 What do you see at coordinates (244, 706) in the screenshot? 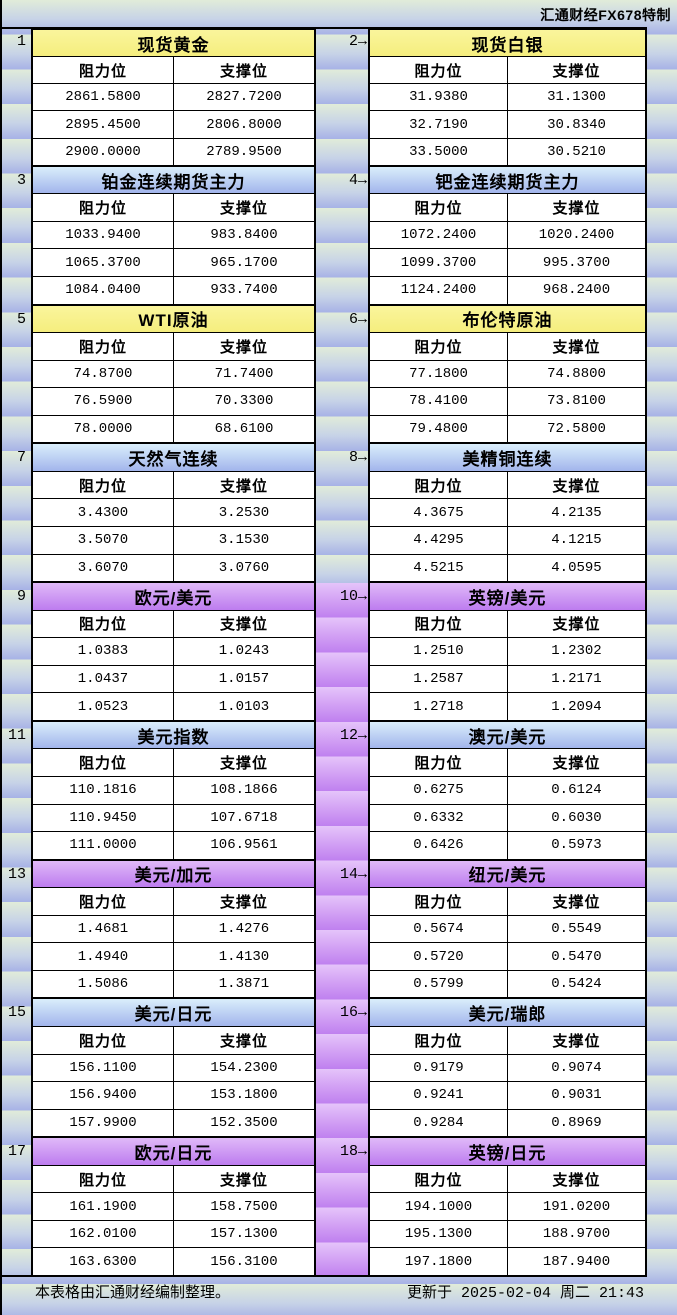
I see `support-value: 1.0103` at bounding box center [244, 706].